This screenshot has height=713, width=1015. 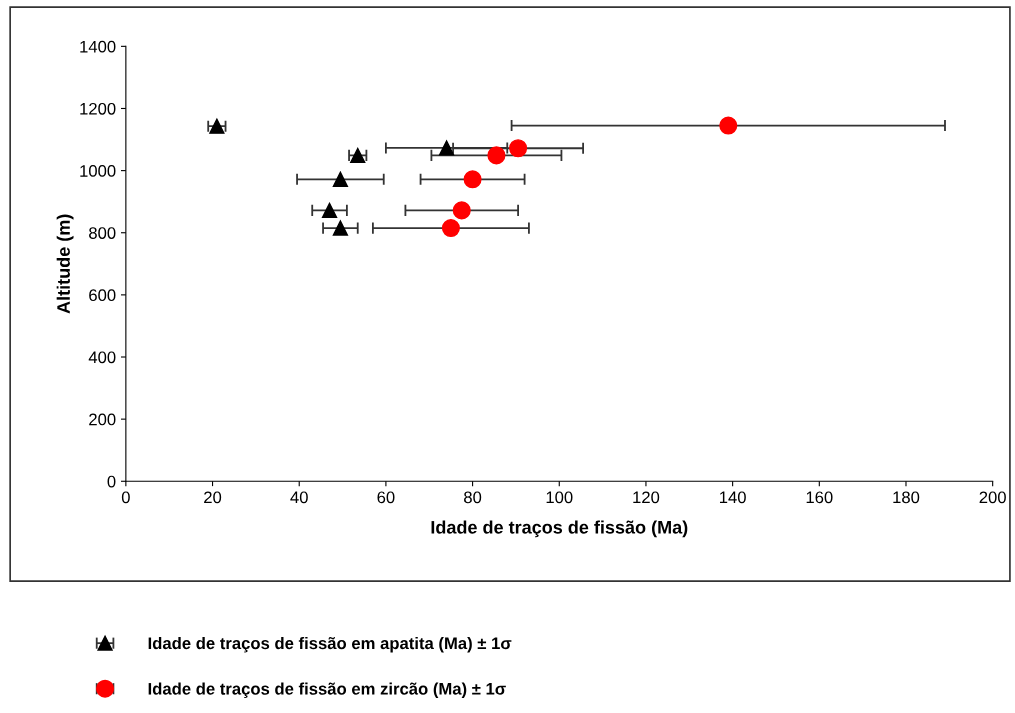 I want to click on x-tick-label: 140, so click(x=733, y=497).